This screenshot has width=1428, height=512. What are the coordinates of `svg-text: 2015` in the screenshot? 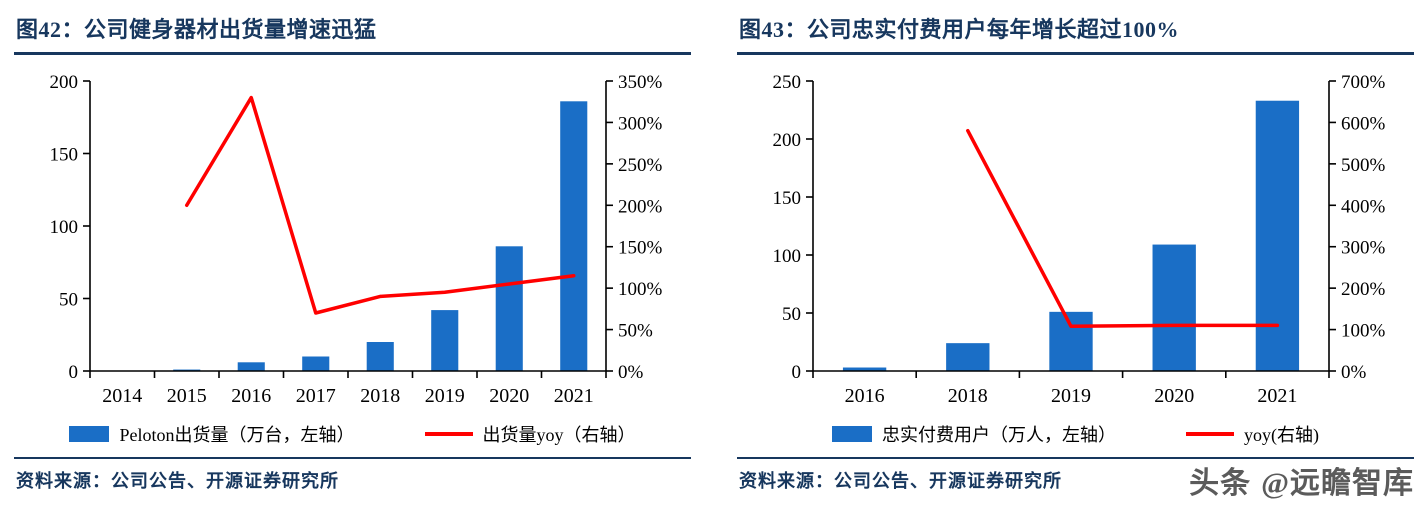 It's located at (187, 396).